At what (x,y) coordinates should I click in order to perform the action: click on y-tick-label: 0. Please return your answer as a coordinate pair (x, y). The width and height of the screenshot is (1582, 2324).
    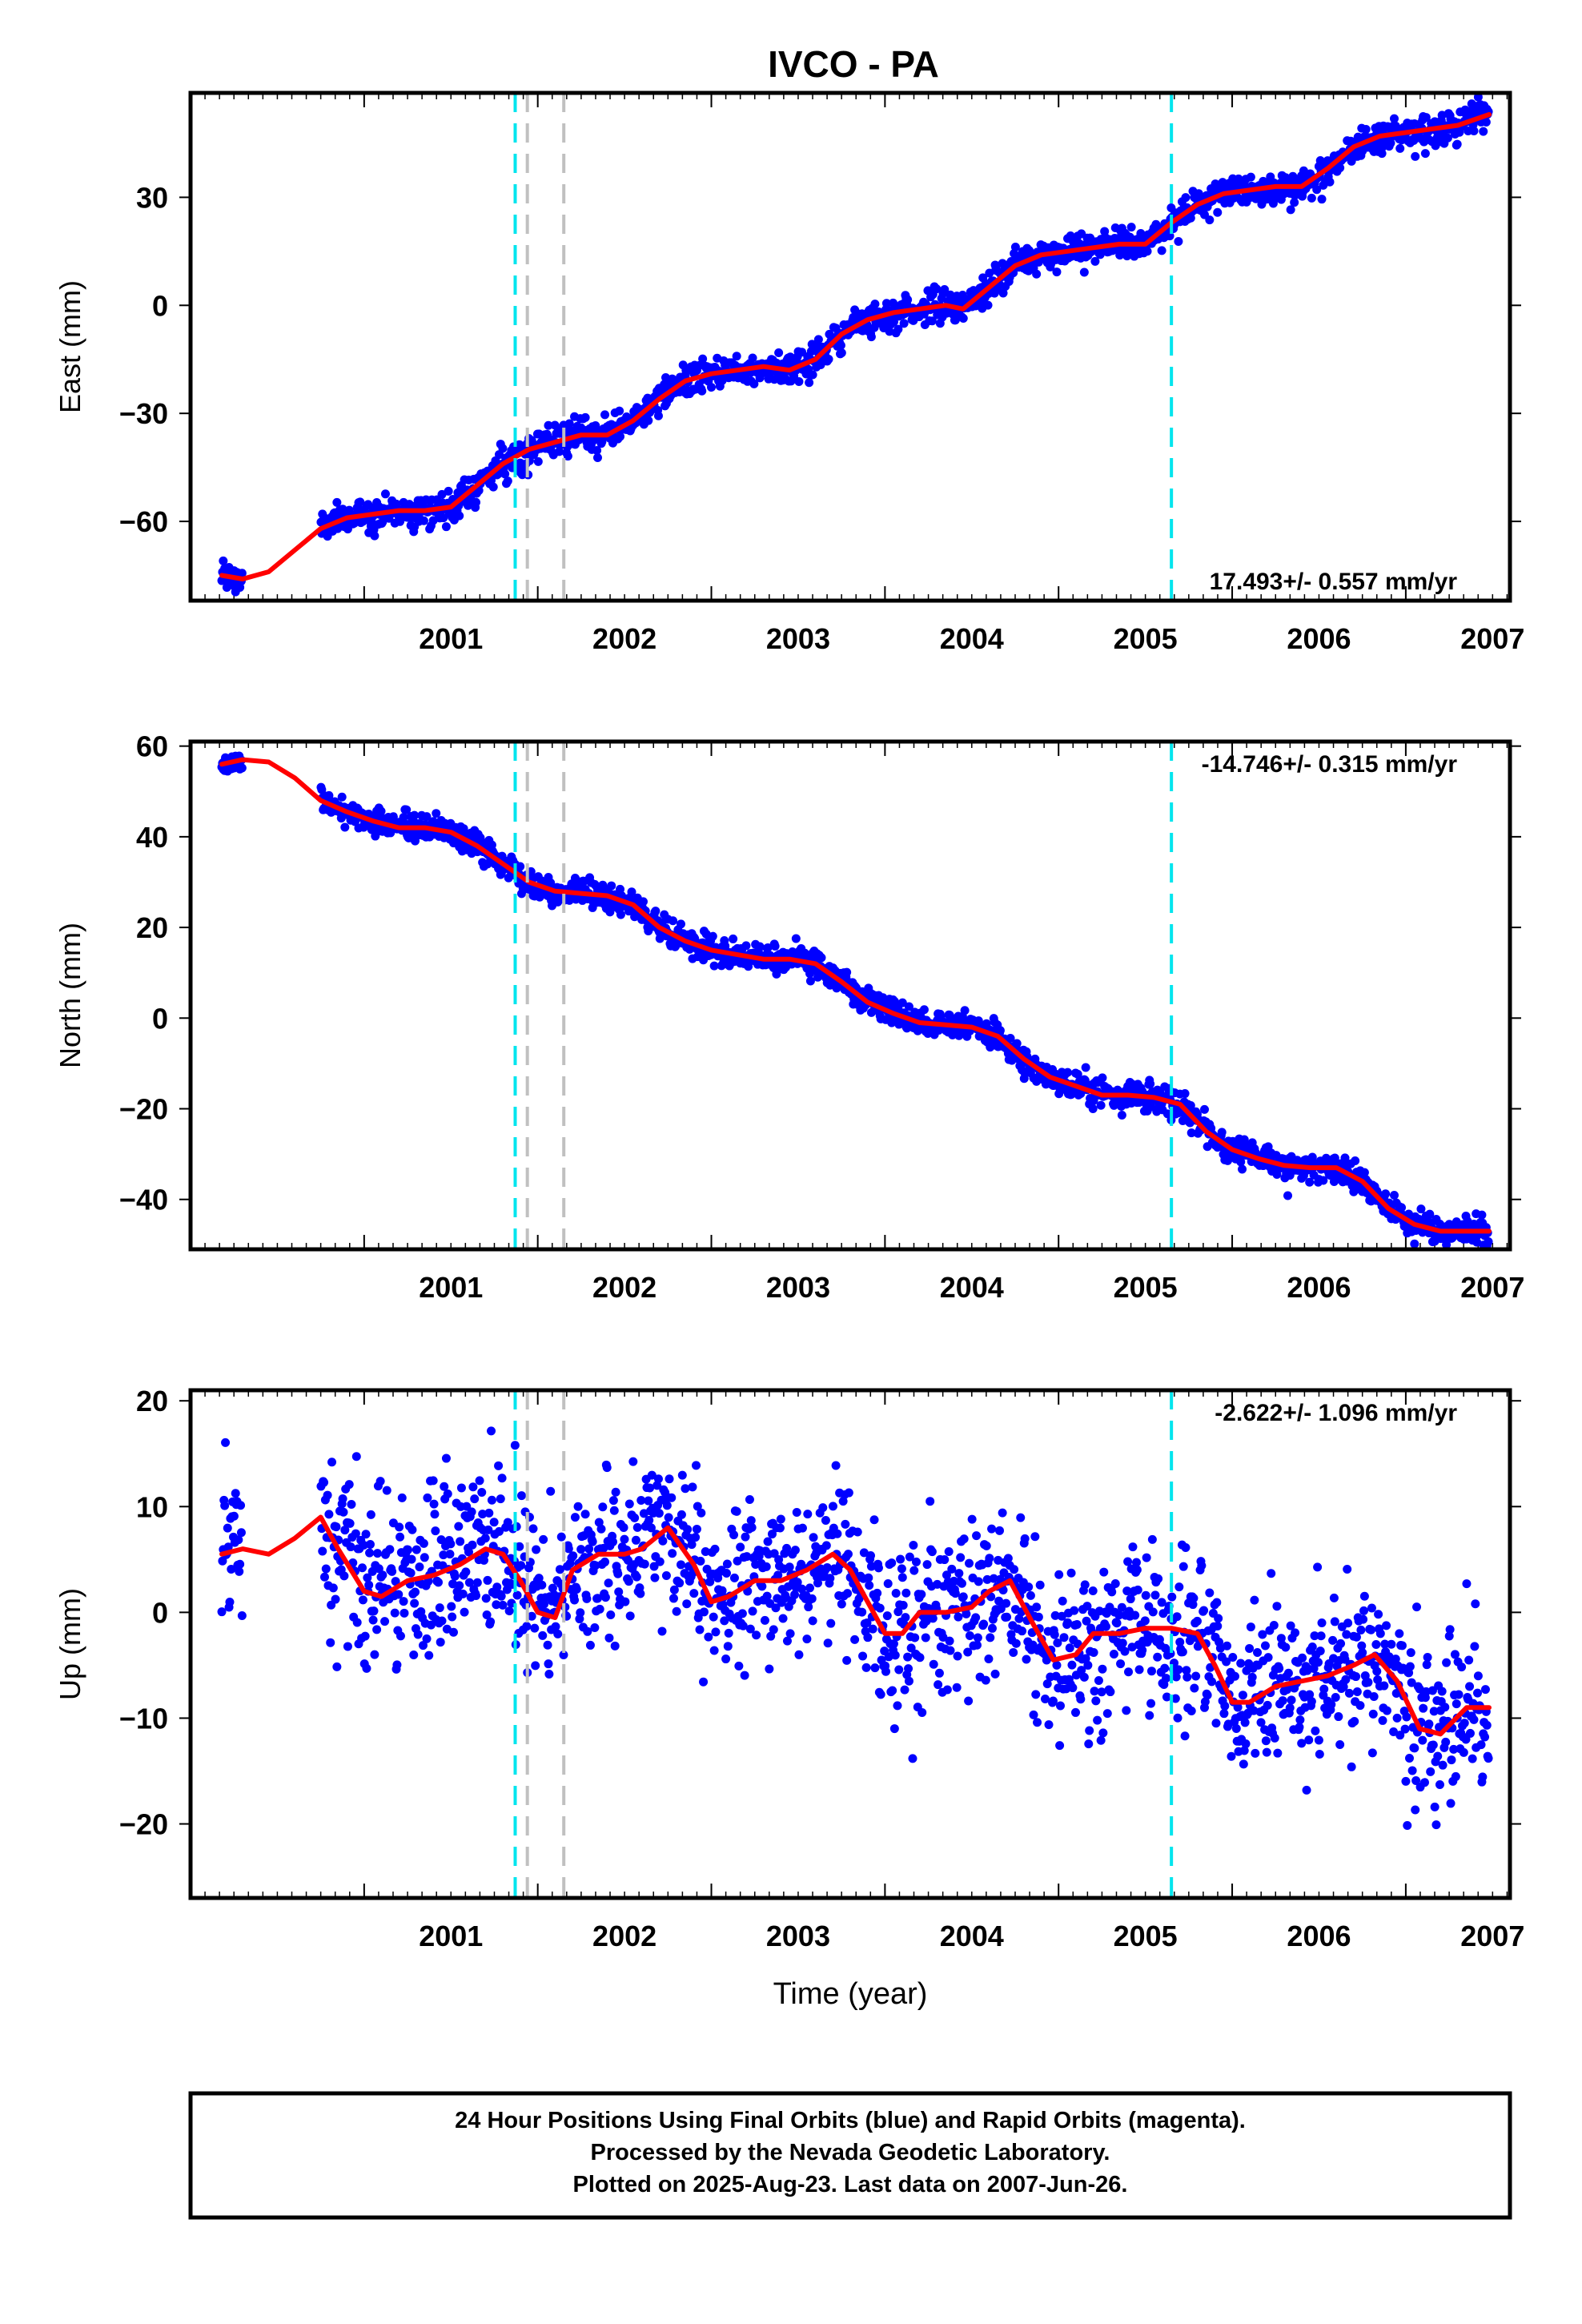
    Looking at the image, I should click on (160, 305).